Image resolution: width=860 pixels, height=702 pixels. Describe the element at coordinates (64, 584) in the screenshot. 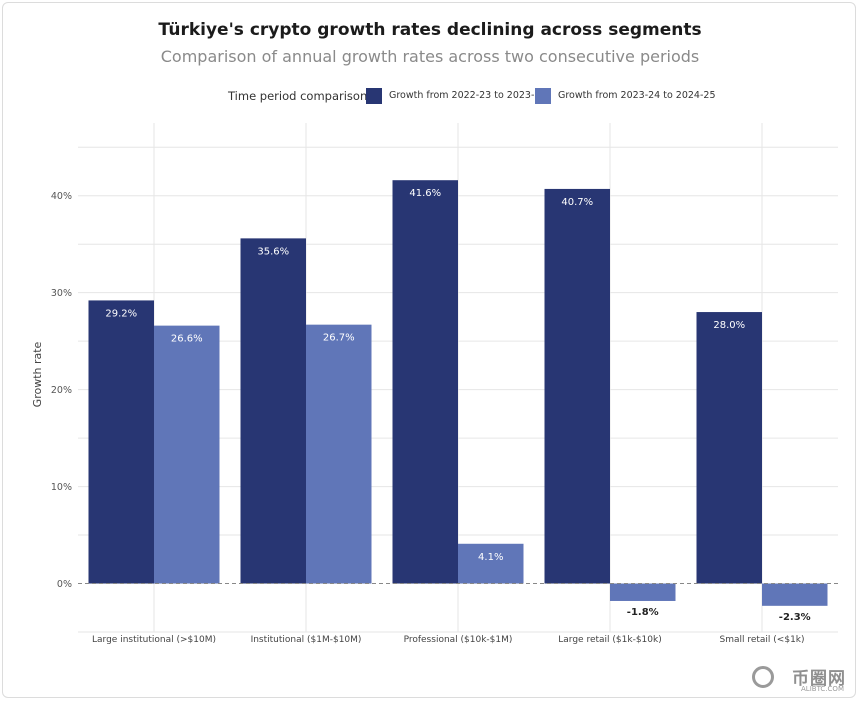

I see `y-tick-label: 0%` at that location.